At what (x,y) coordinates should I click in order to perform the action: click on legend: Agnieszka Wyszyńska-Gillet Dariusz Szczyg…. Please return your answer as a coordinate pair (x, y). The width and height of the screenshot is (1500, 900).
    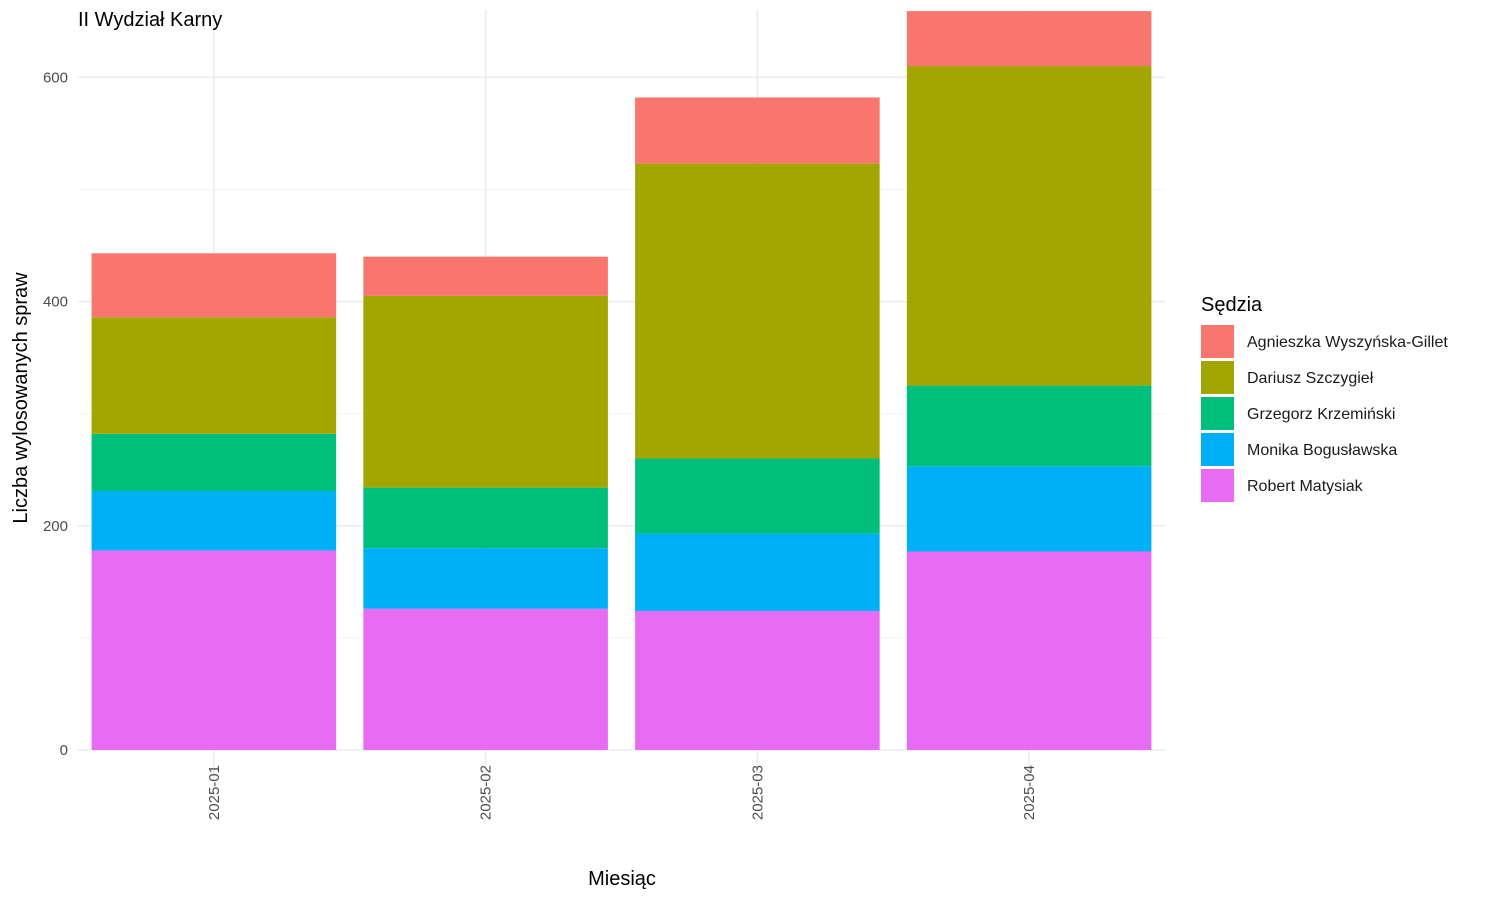
    Looking at the image, I should click on (1324, 413).